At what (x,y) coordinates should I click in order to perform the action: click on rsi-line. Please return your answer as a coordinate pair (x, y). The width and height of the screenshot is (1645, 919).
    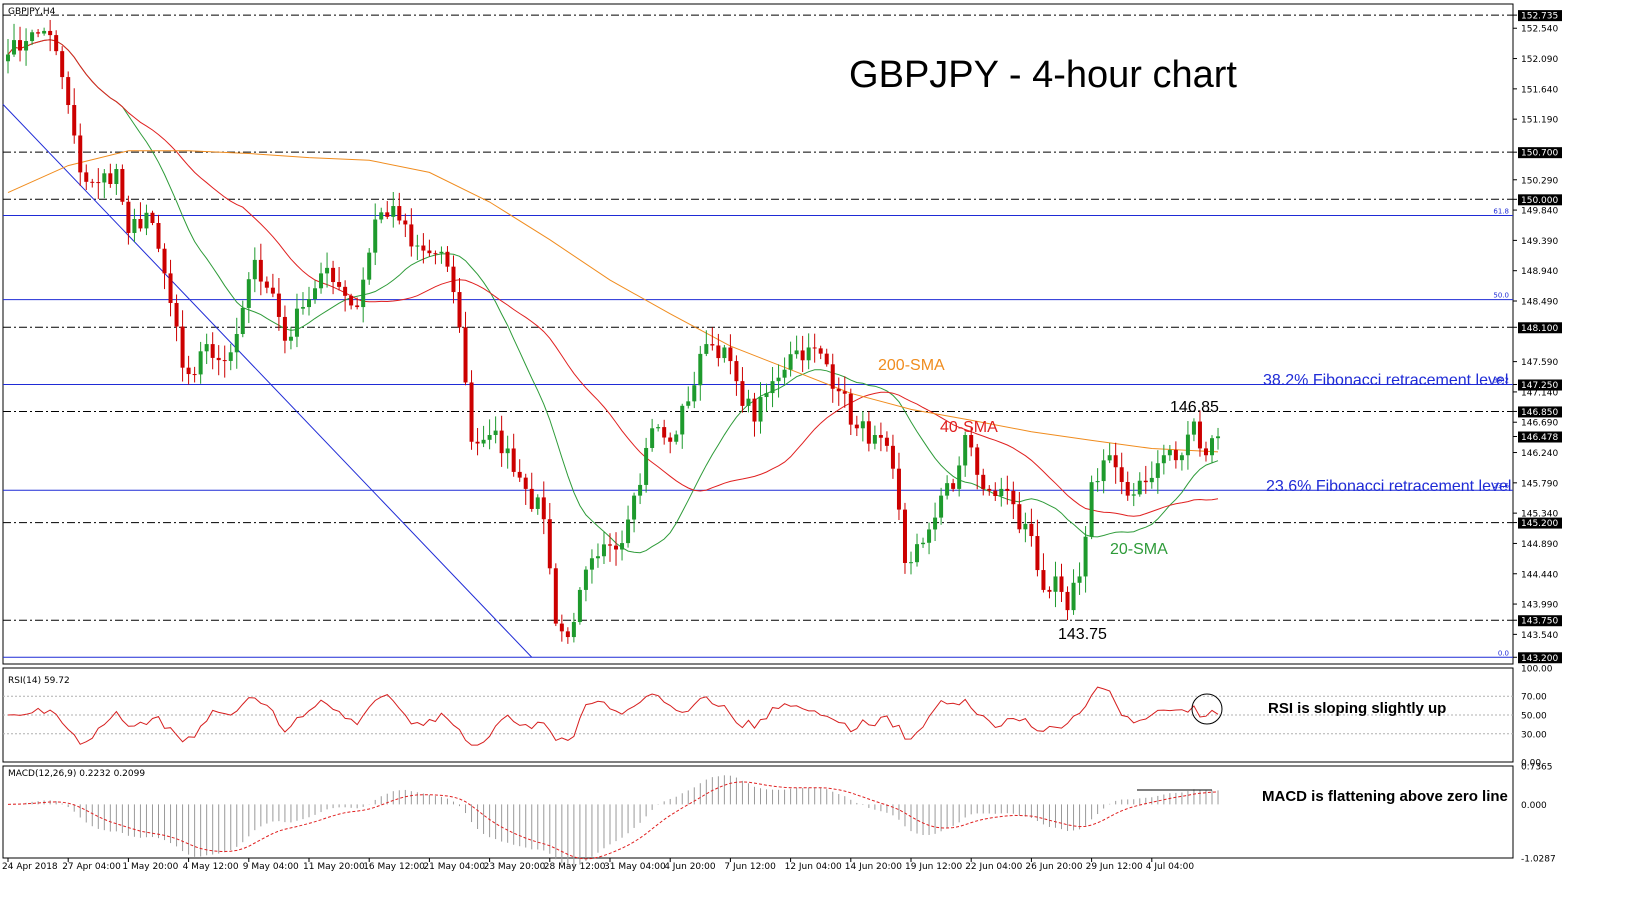
    Looking at the image, I should click on (613, 716).